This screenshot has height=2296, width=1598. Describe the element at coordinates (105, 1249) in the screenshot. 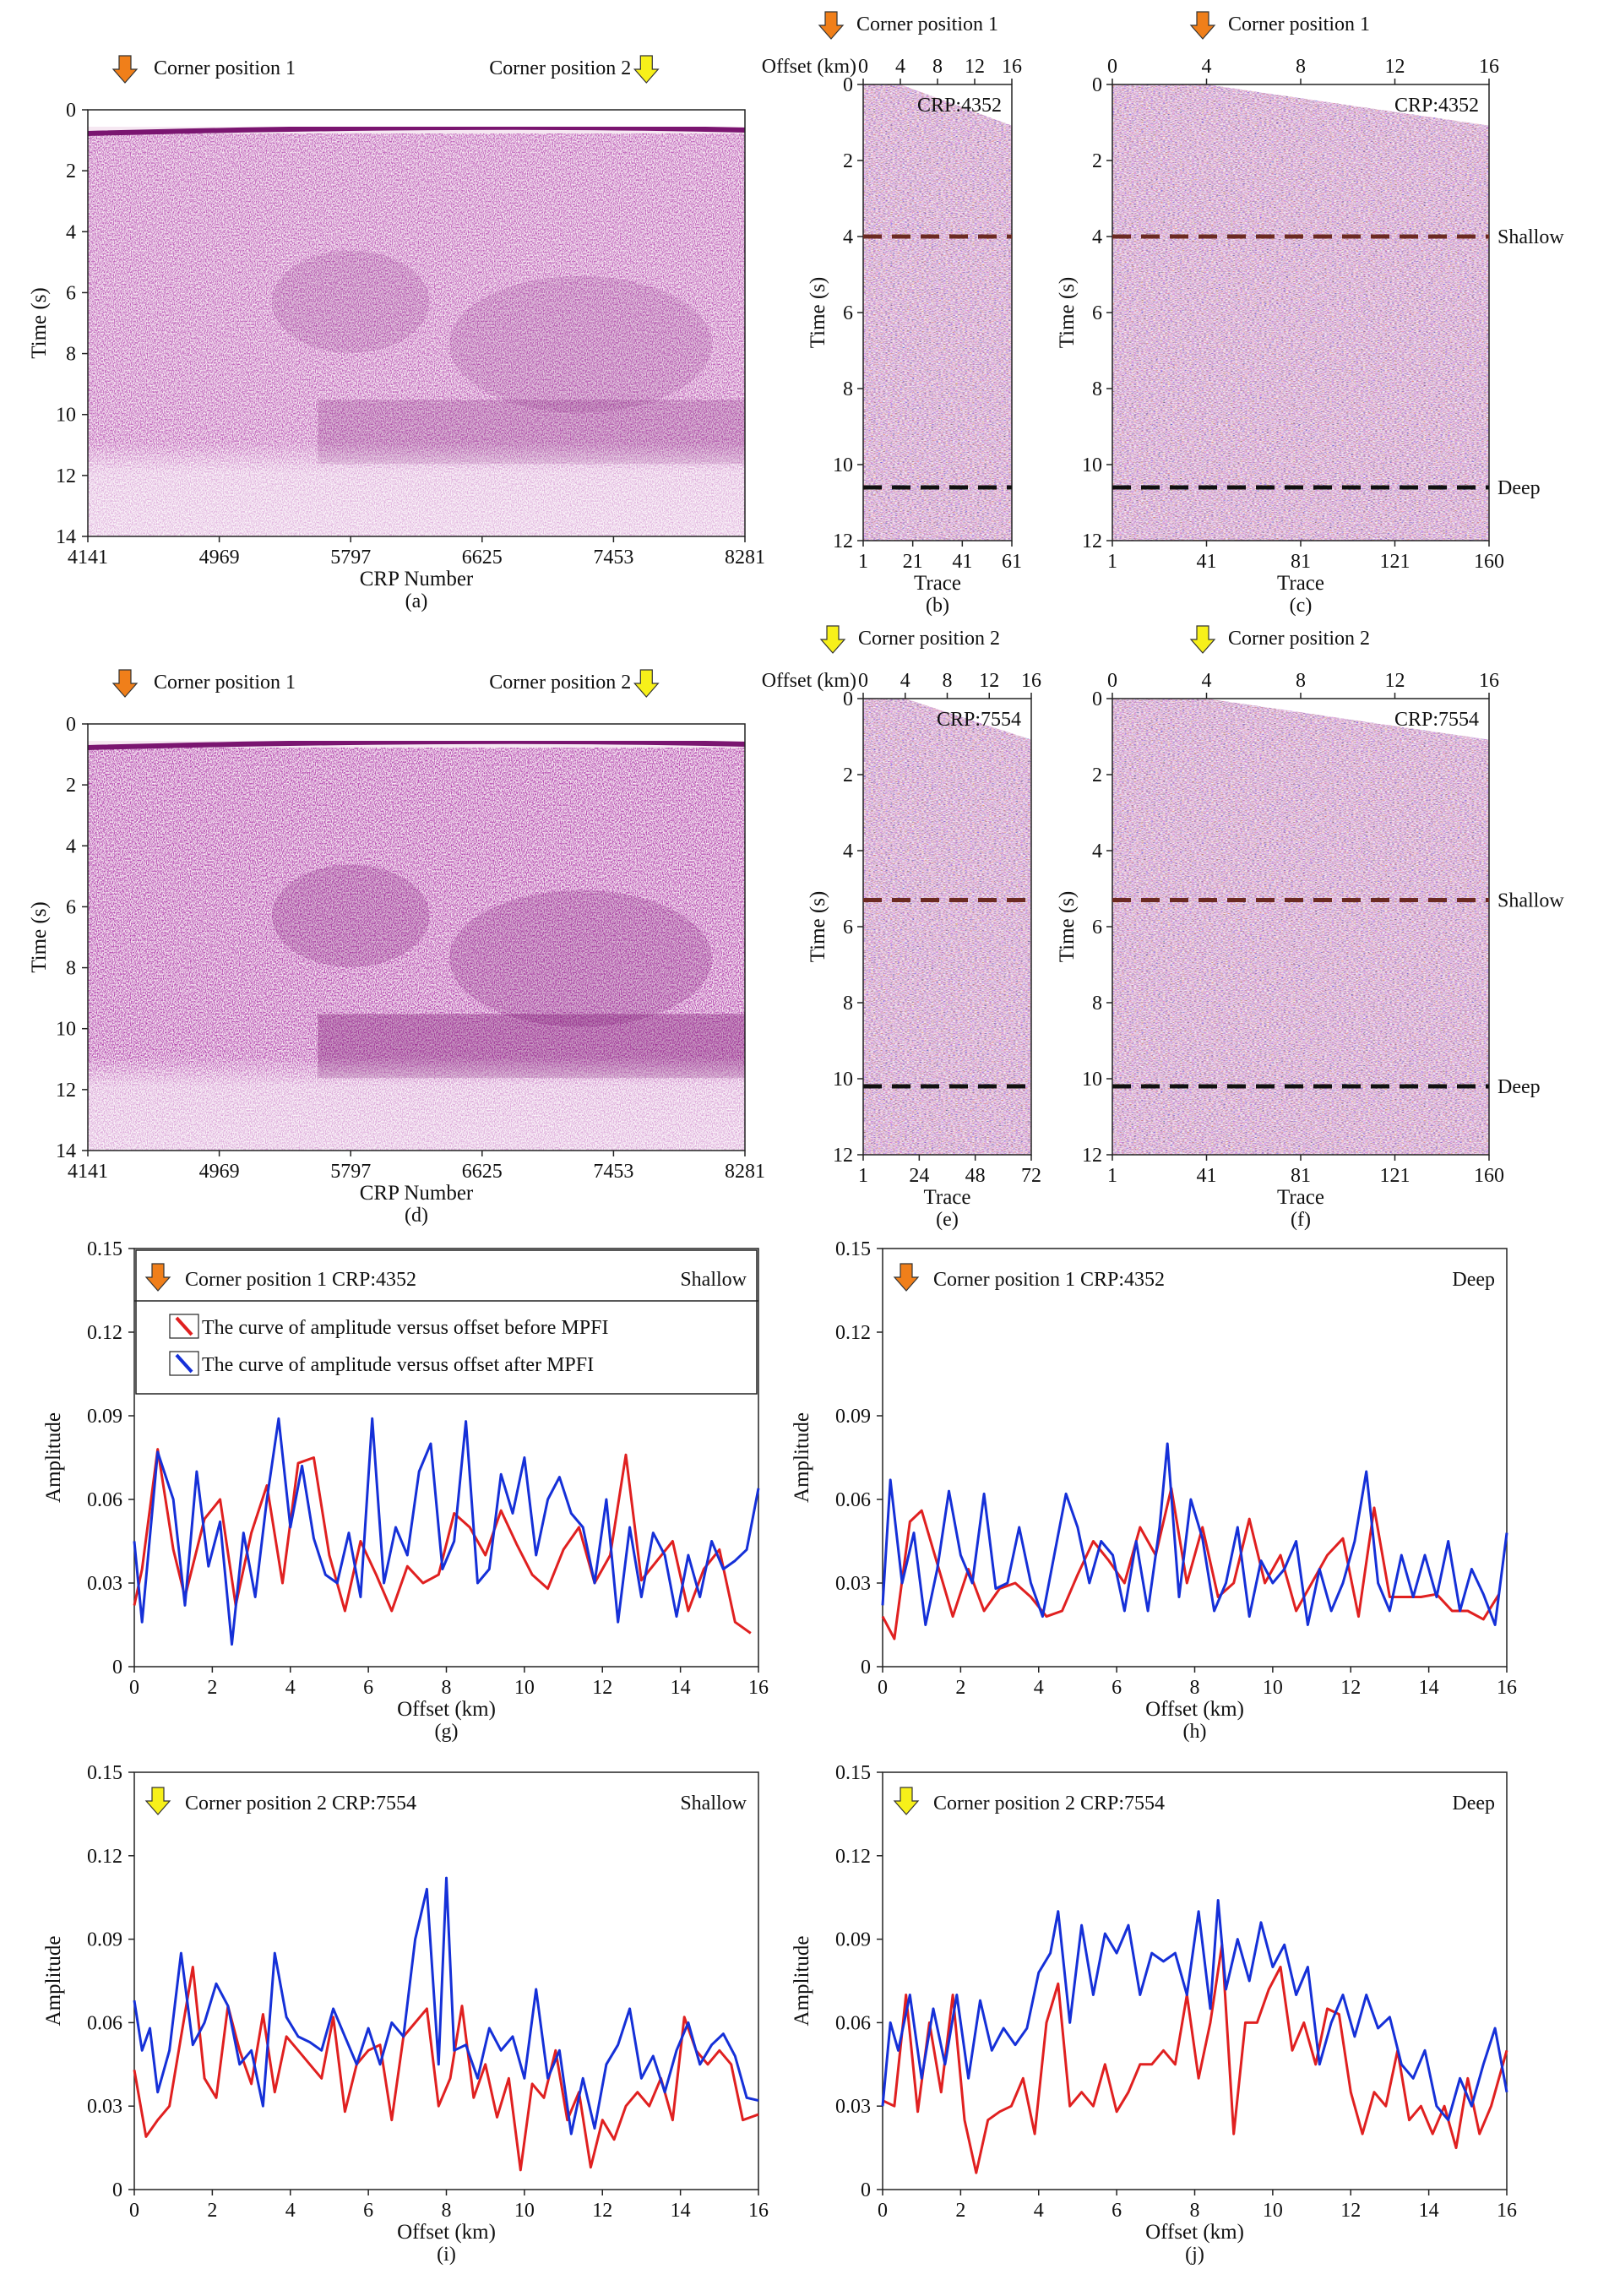

I see `y-tick-label: 0.15` at that location.